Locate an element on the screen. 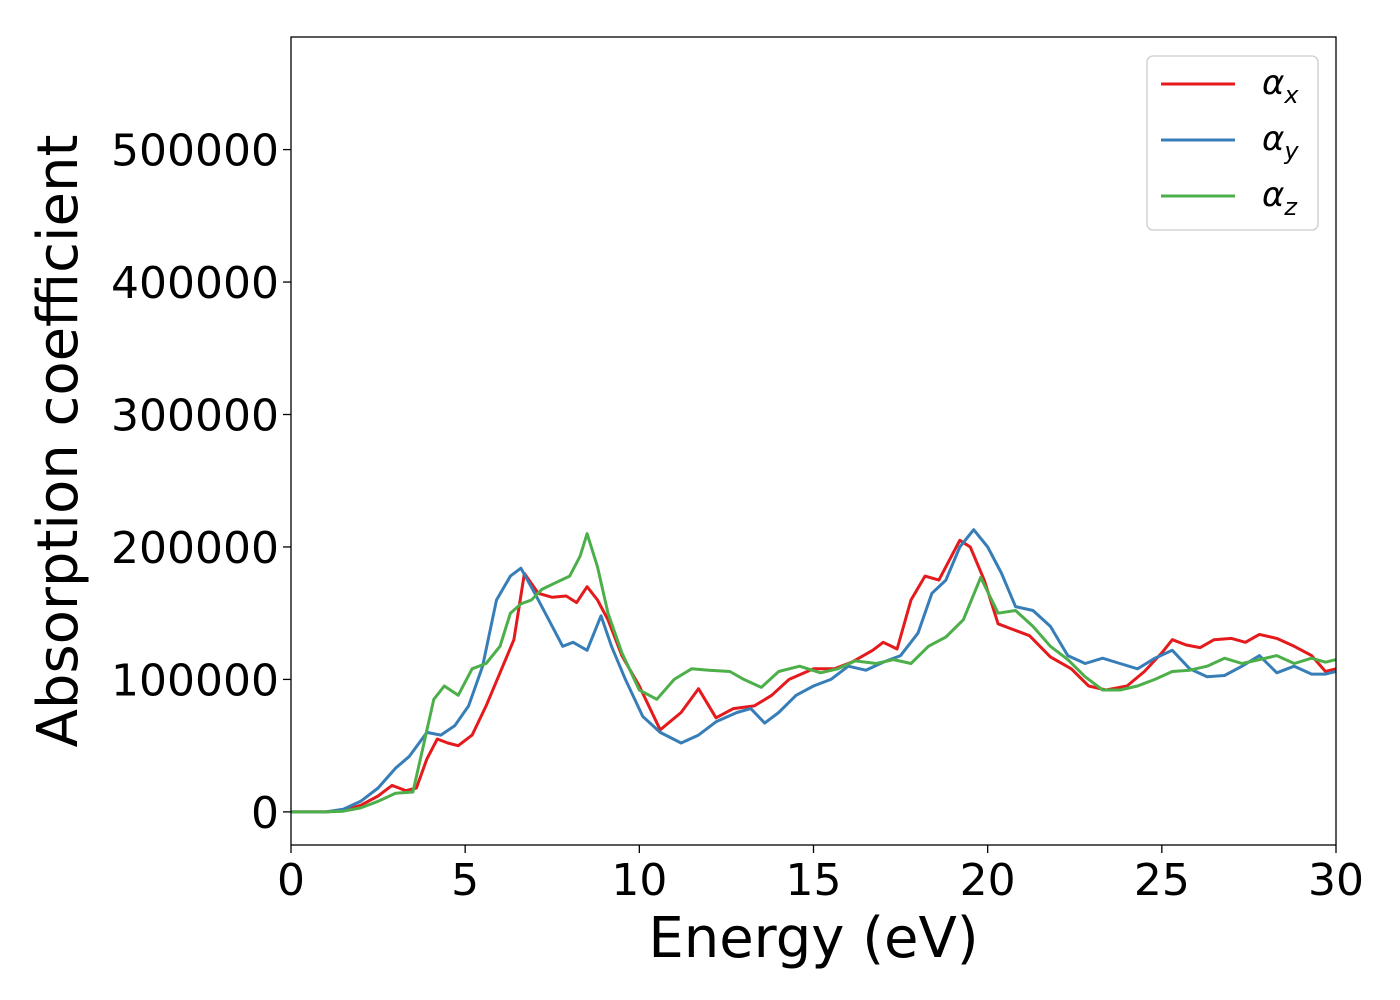 The width and height of the screenshot is (1400, 1000). legend-label-y: αy is located at coordinates (1280, 142).